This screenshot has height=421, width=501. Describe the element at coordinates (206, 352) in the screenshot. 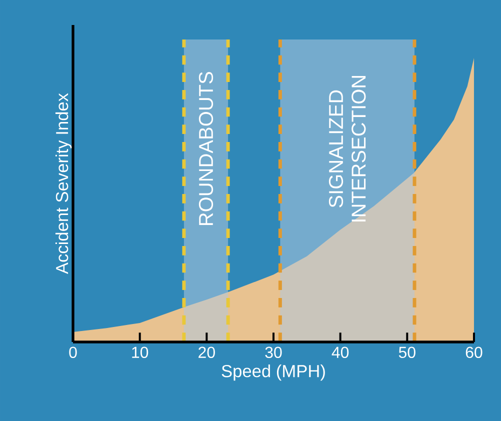

I see `x-tick-label: 20` at that location.